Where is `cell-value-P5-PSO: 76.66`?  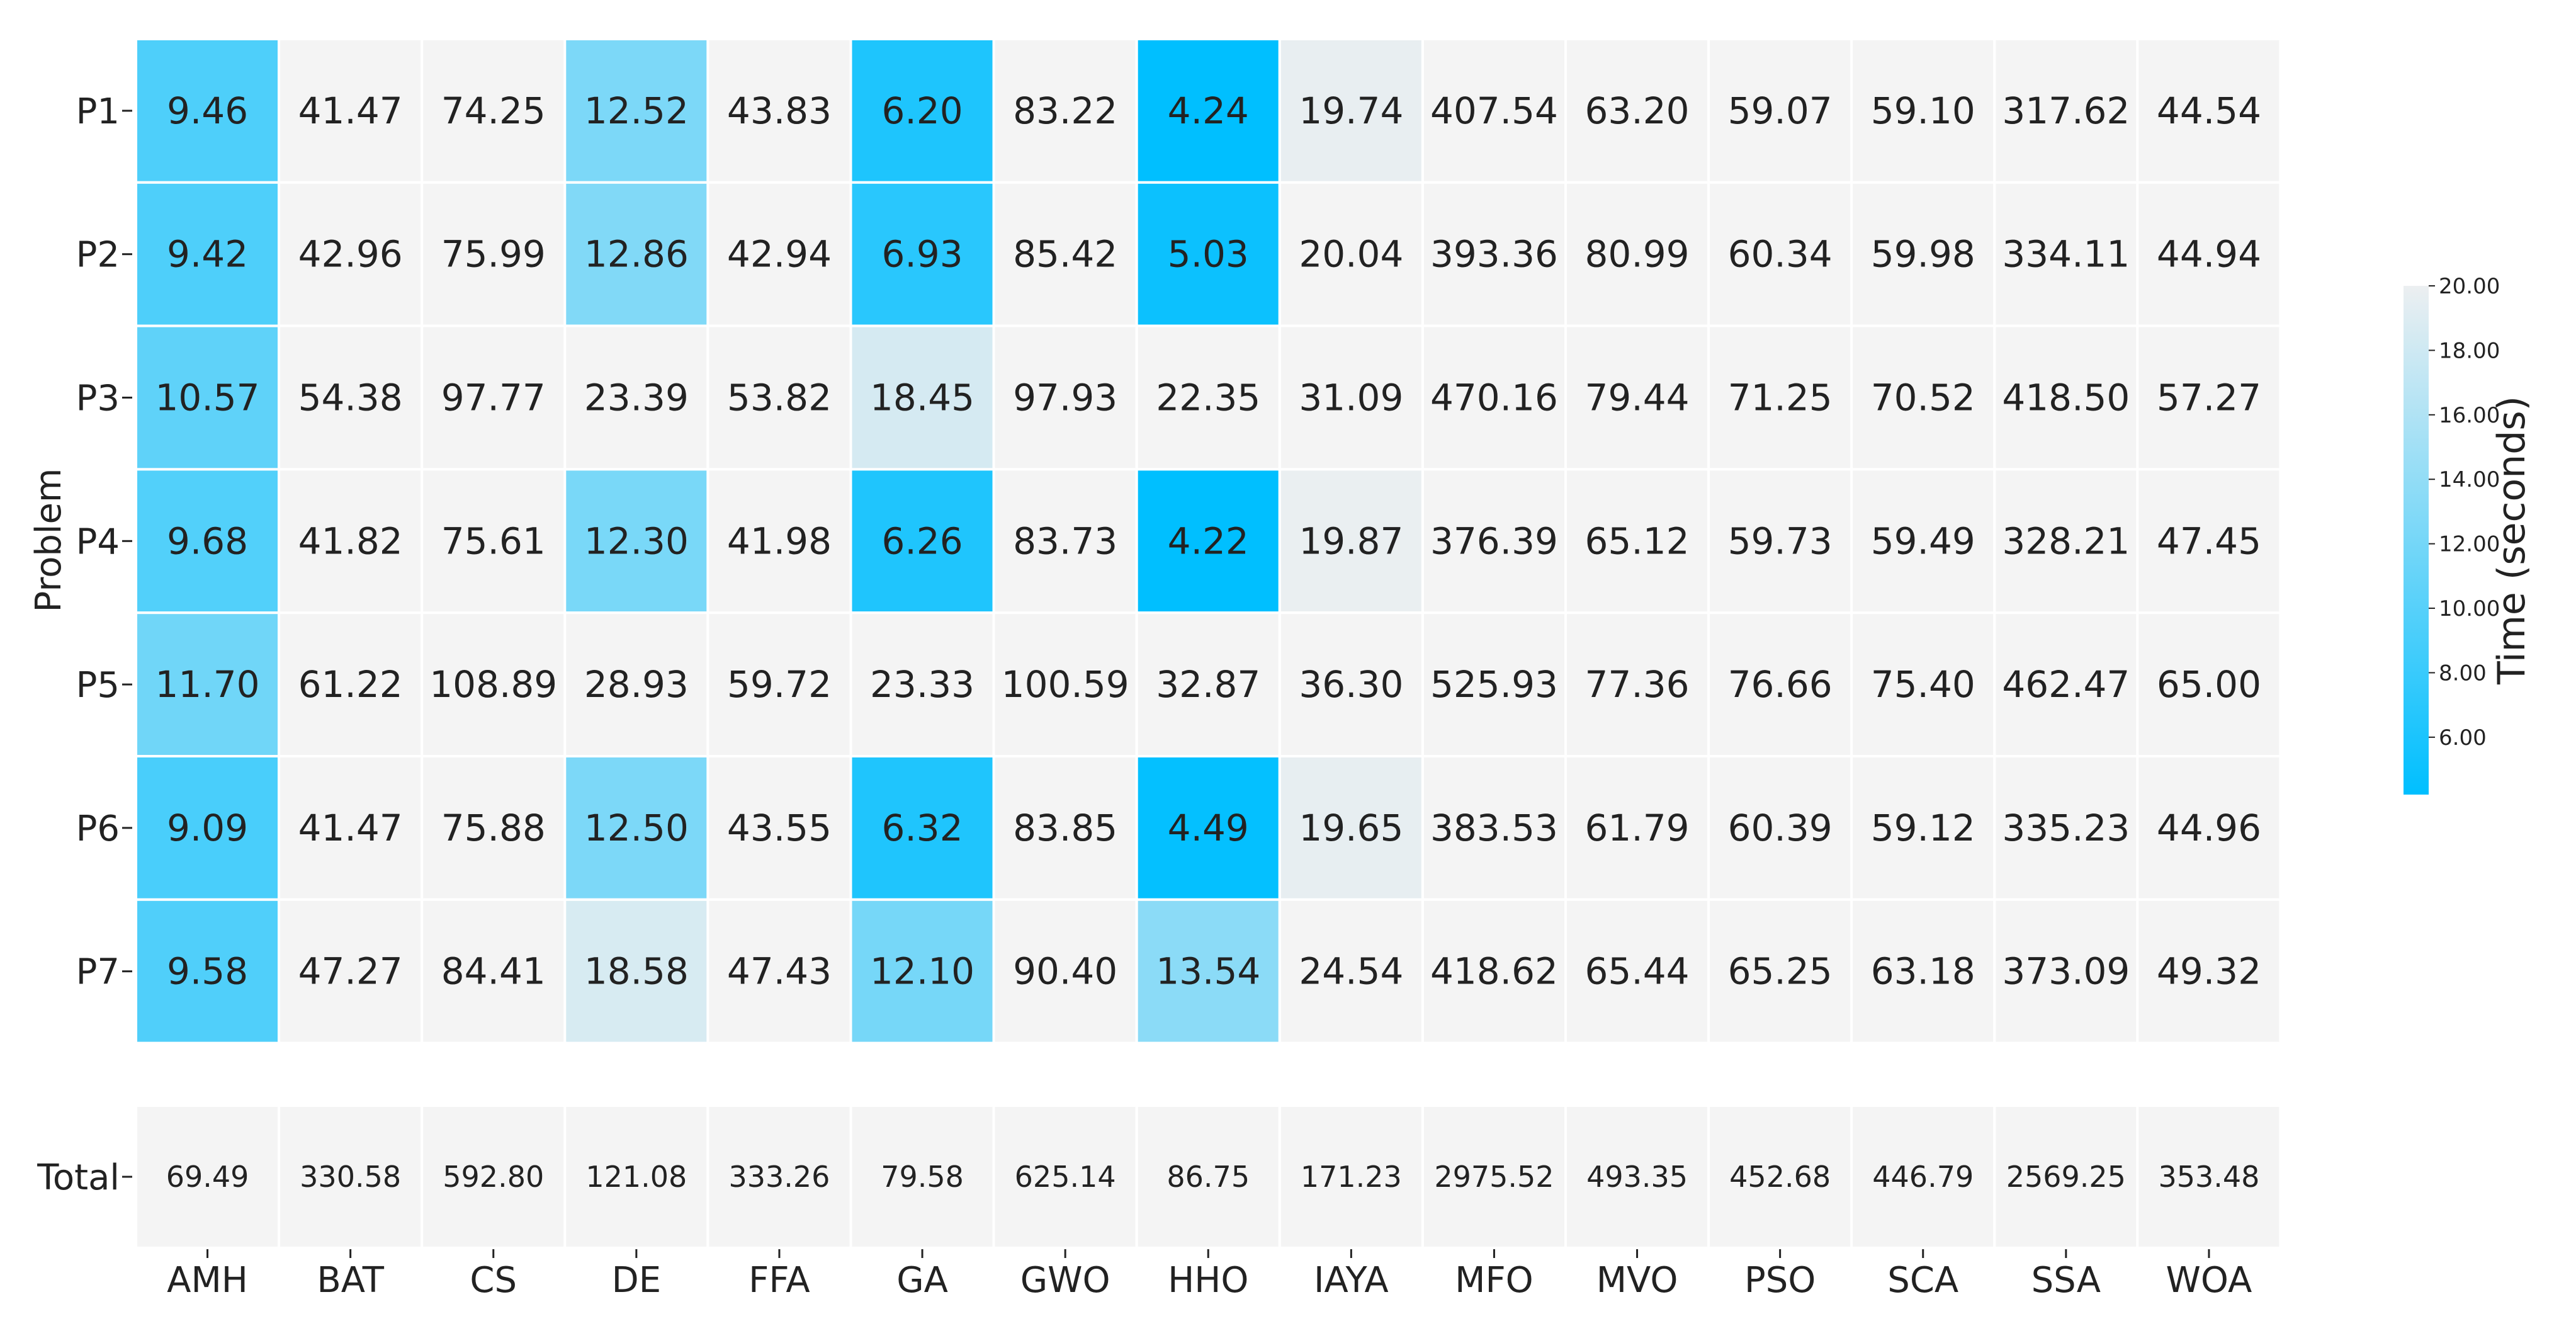 cell-value-P5-PSO: 76.66 is located at coordinates (1780, 684).